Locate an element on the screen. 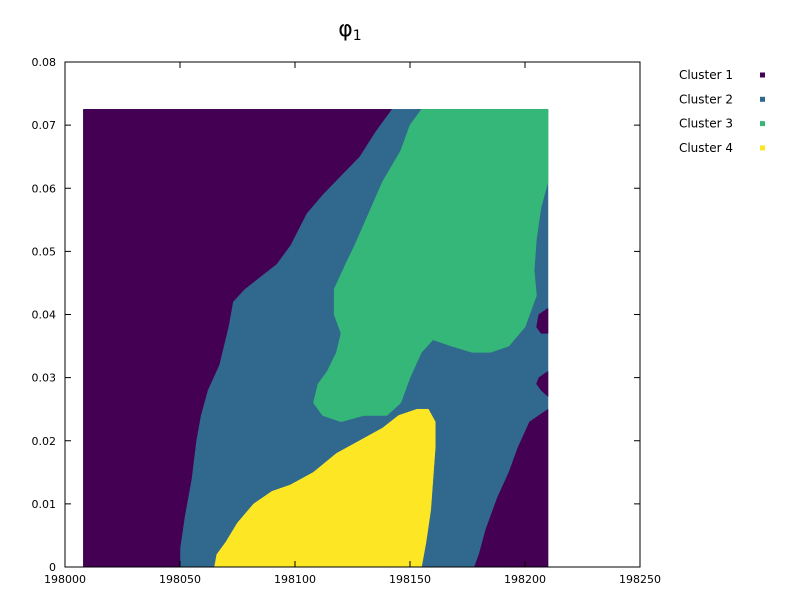 This screenshot has height=600, width=800. y-tick-label: 0.04 is located at coordinates (44, 315).